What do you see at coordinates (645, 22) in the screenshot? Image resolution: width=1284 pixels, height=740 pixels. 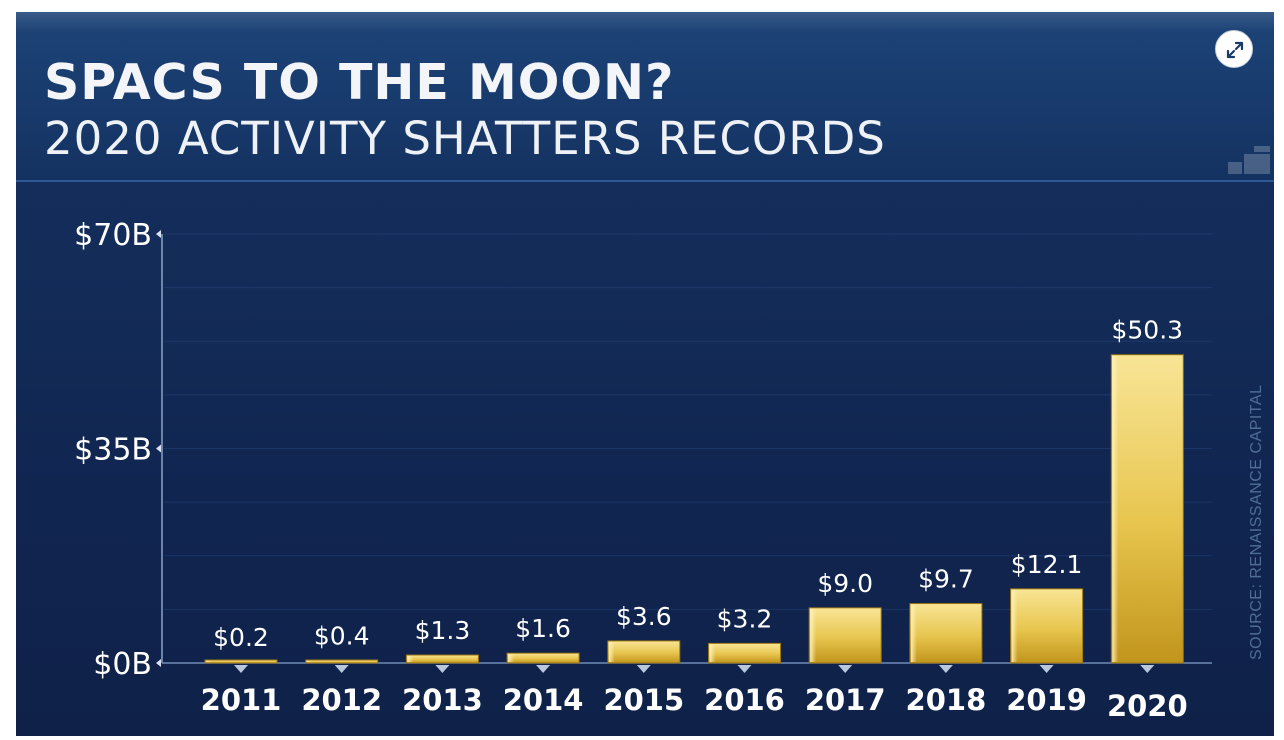 I see `header-shine` at bounding box center [645, 22].